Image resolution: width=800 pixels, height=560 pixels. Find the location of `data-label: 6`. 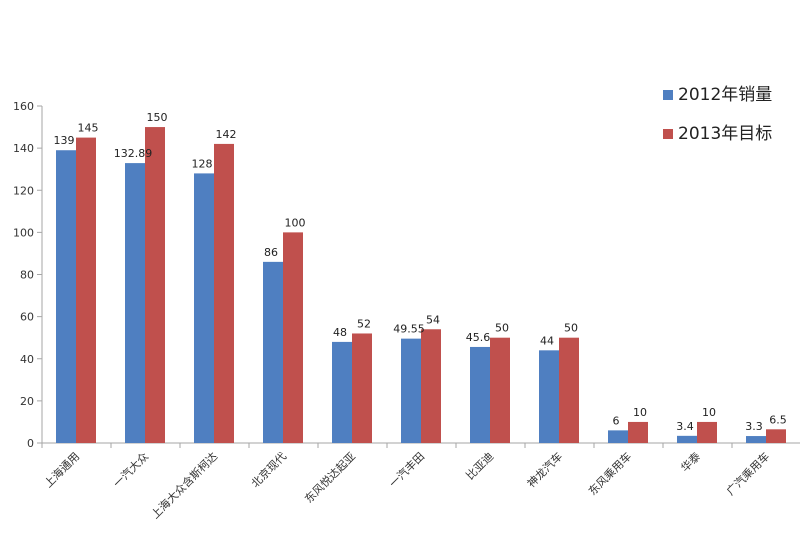

data-label: 6 is located at coordinates (616, 420).